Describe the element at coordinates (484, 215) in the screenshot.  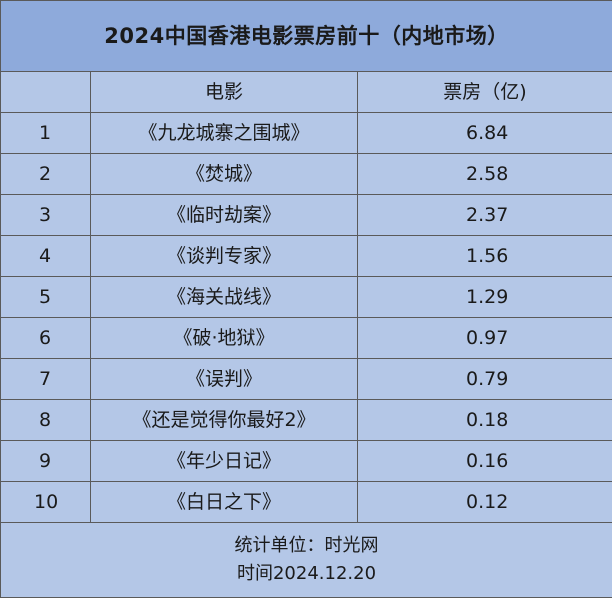
I see `box-office-cell: 2.37` at that location.